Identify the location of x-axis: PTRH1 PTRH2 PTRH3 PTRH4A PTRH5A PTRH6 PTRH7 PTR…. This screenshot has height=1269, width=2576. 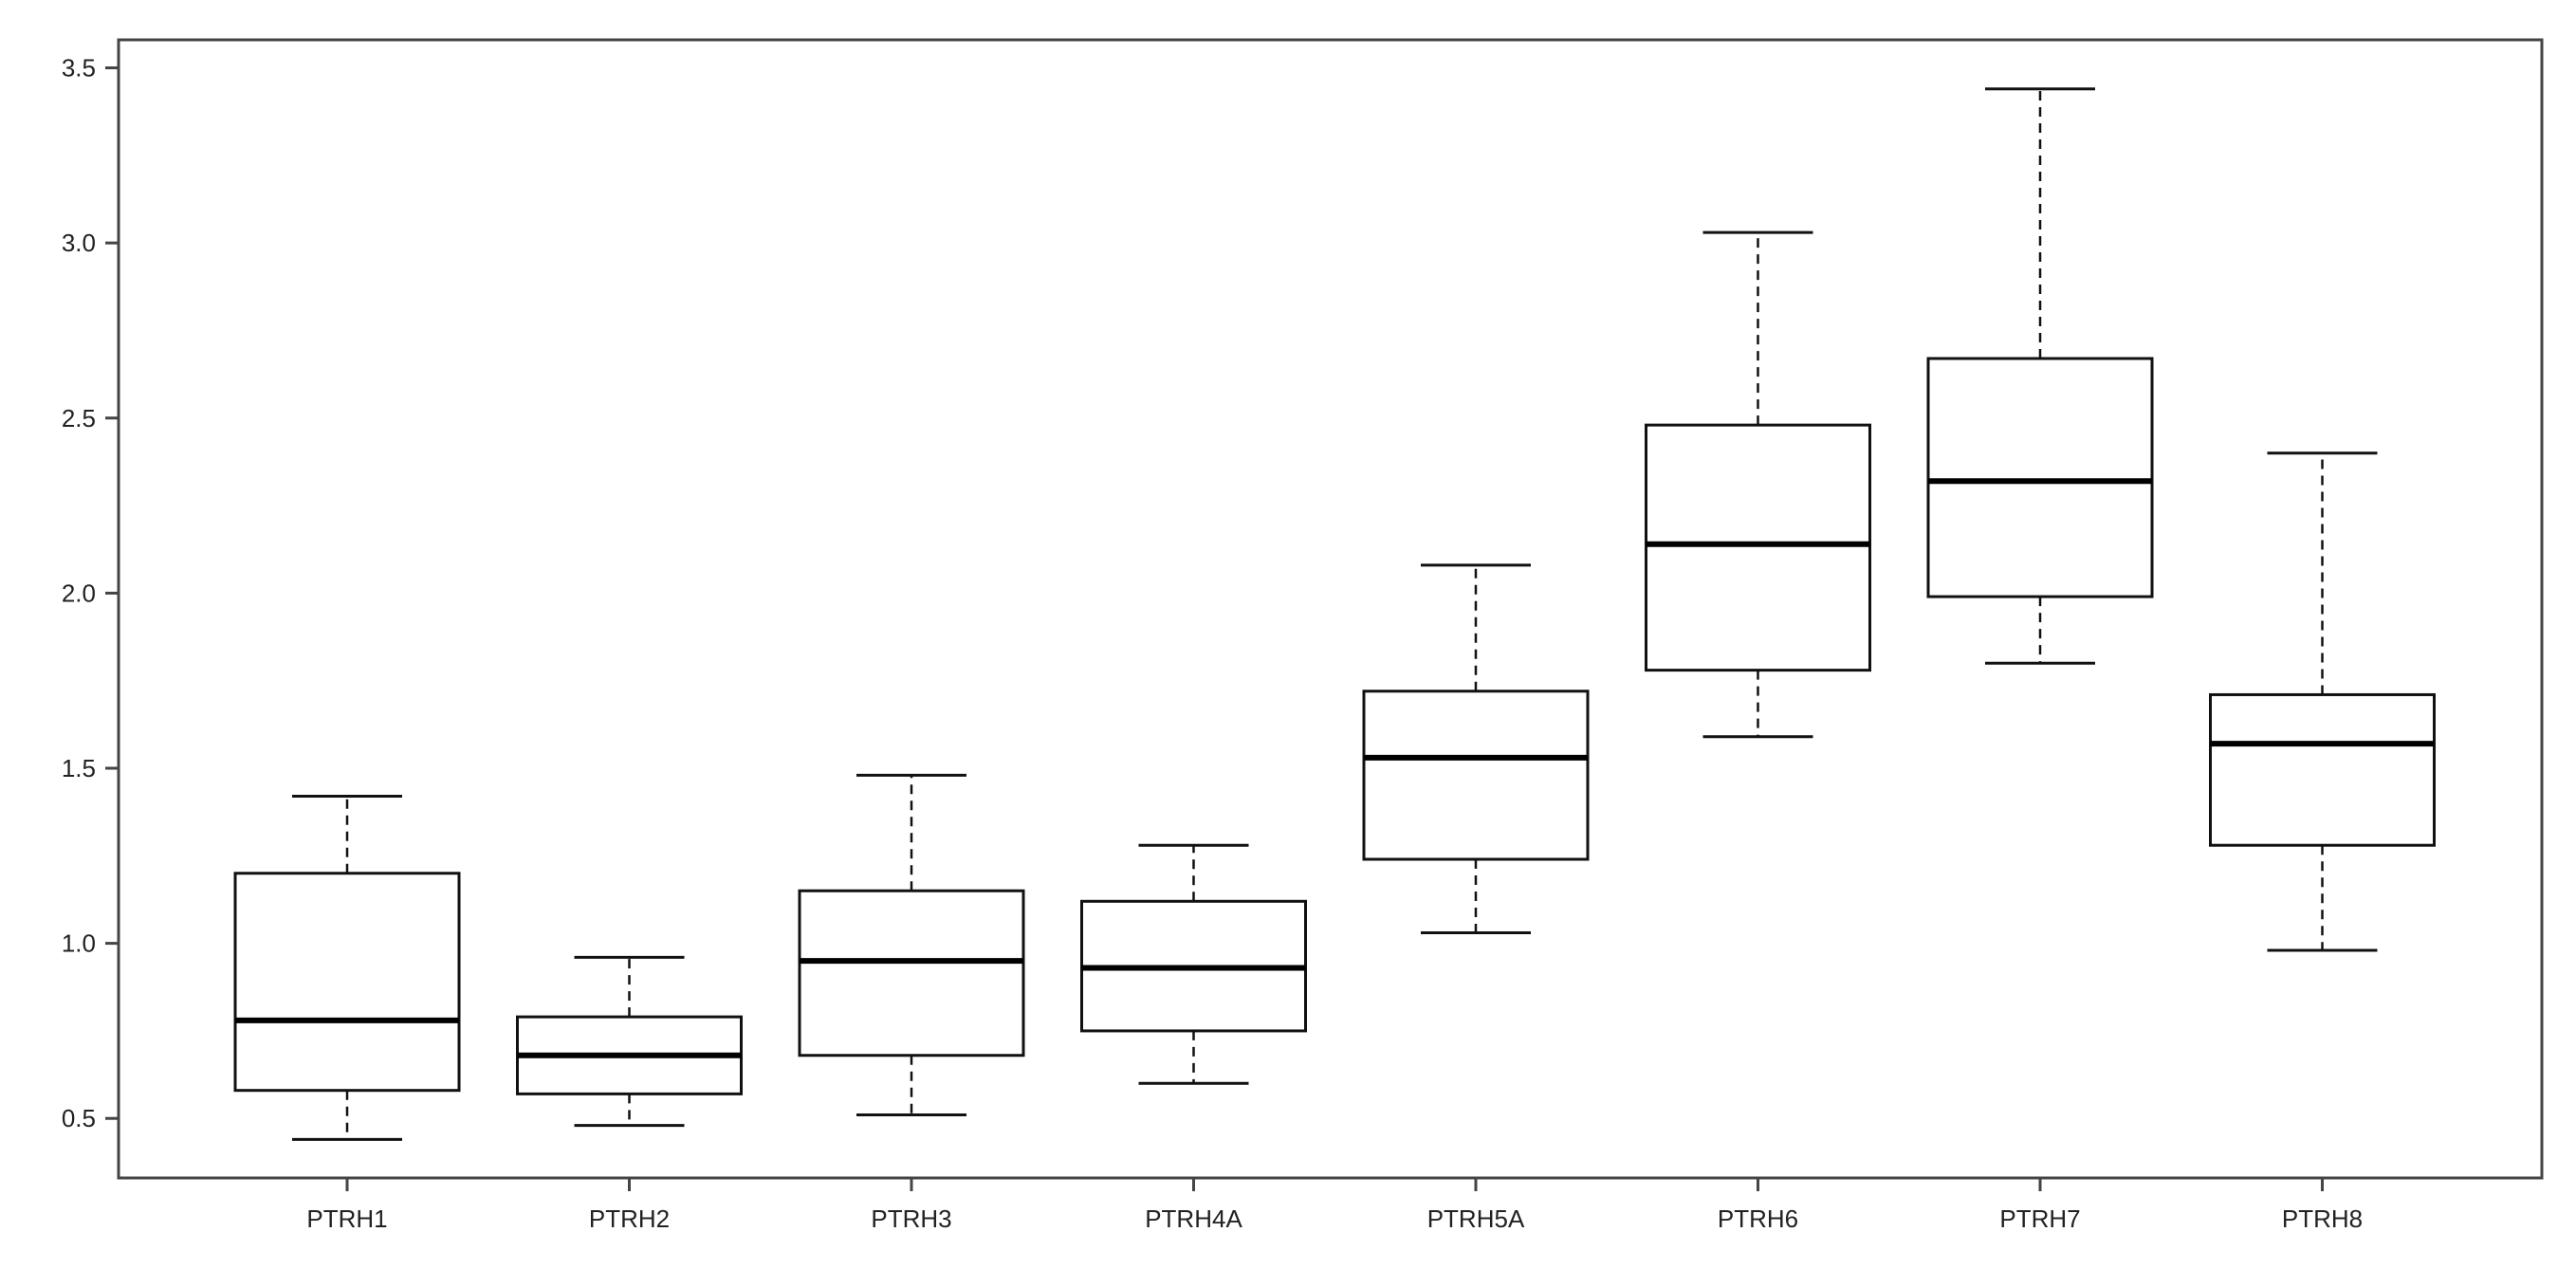
(1334, 1205).